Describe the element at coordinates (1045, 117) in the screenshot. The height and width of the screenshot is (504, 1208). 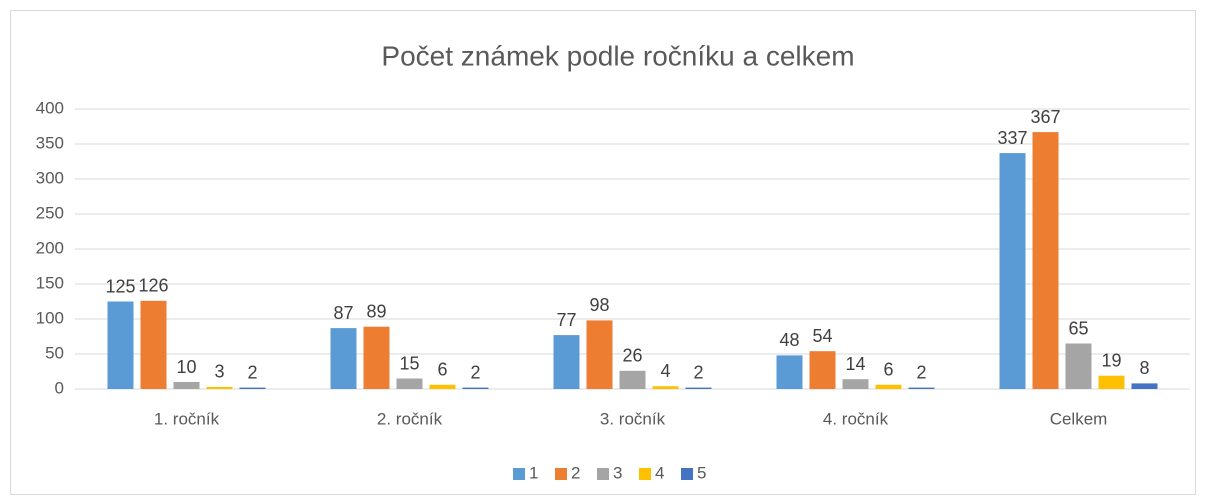
I see `data-label: 367` at that location.